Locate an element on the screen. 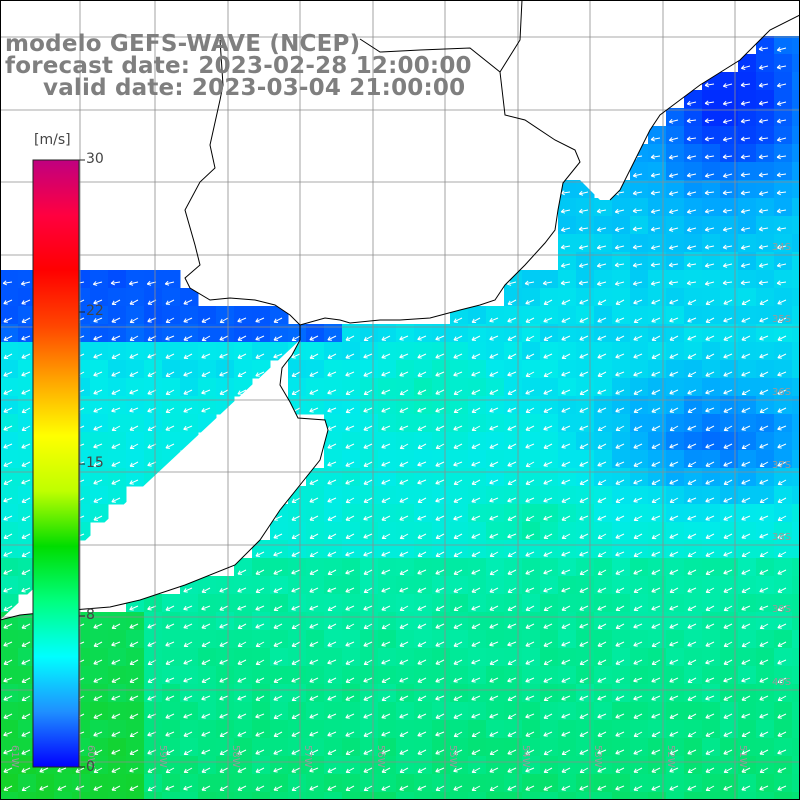 The image size is (800, 804). lon-label: 53W is located at coordinates (597, 756).